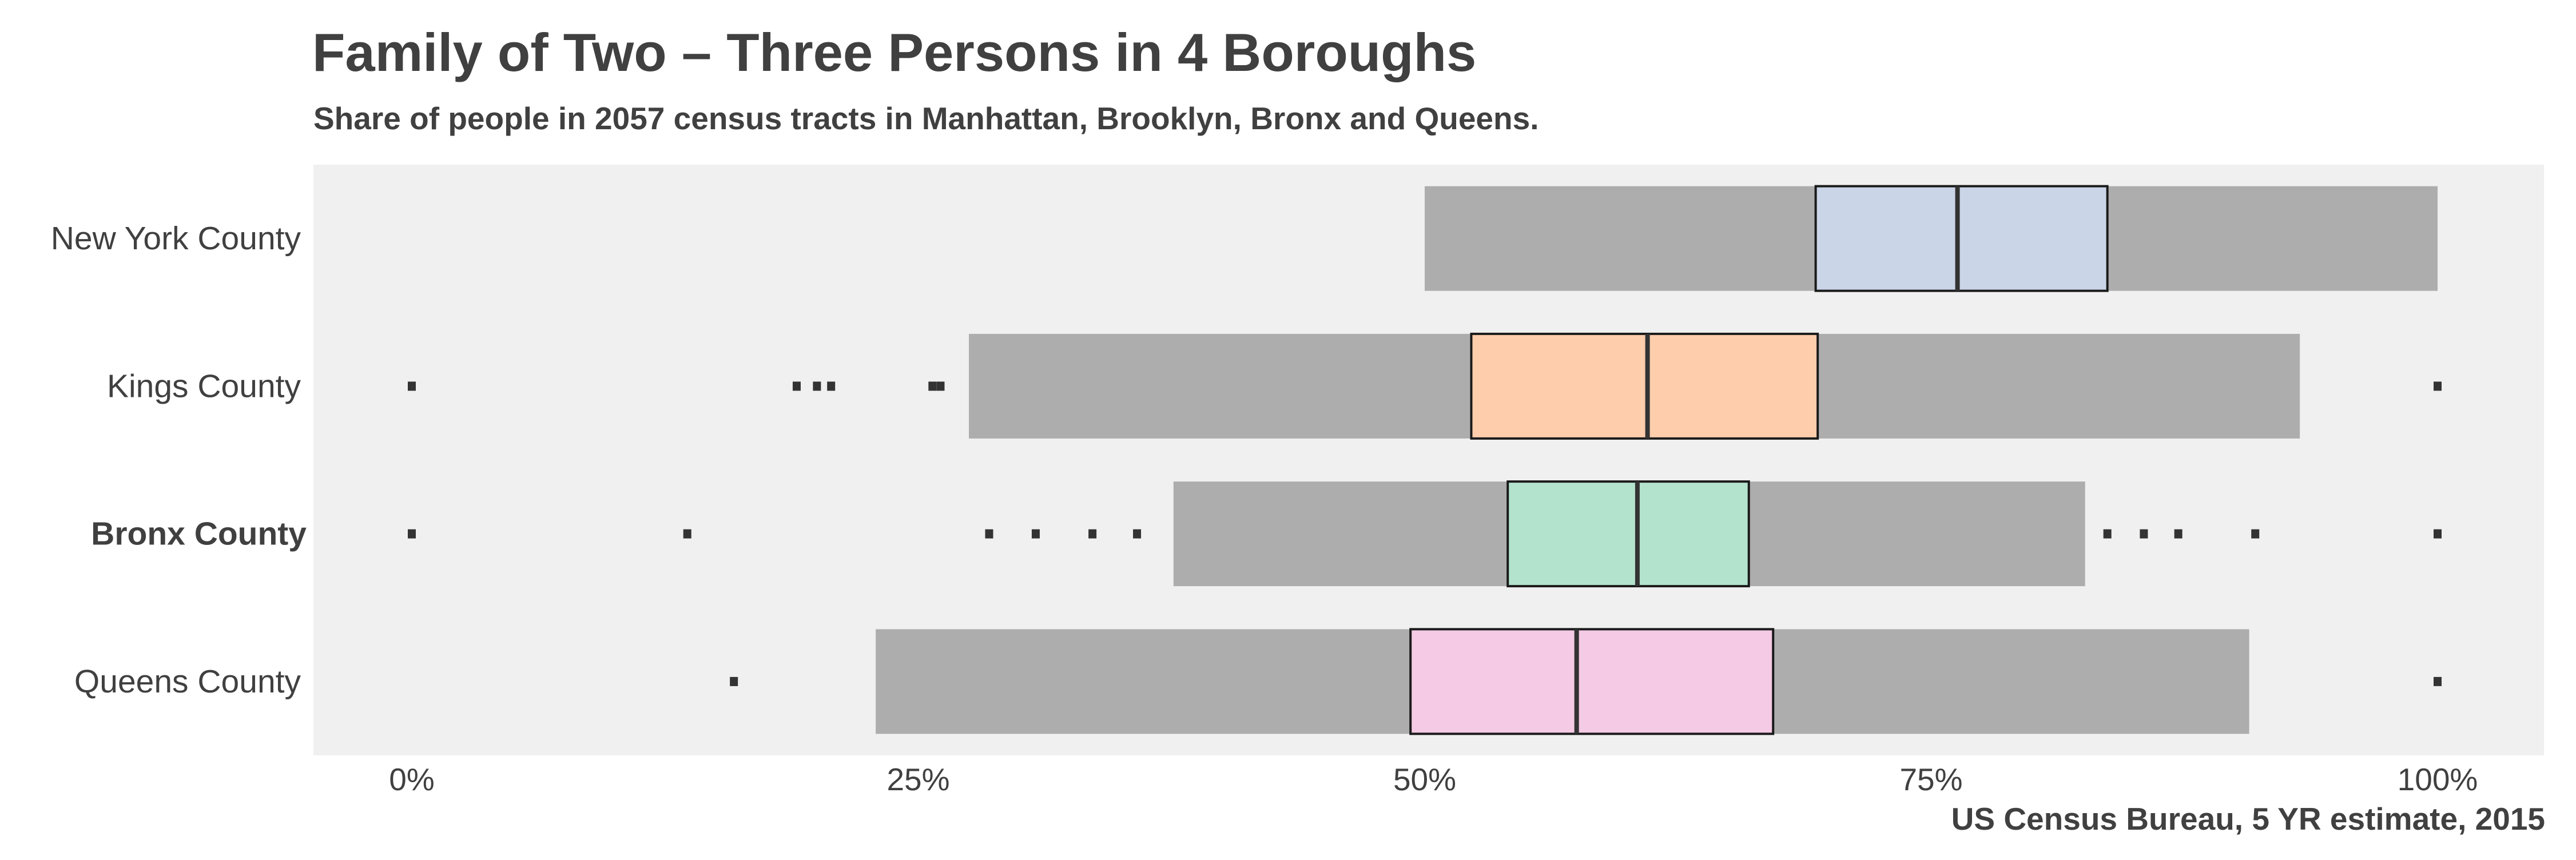 The width and height of the screenshot is (2576, 860). What do you see at coordinates (1961, 239) in the screenshot?
I see `iqr-box-new-york-county` at bounding box center [1961, 239].